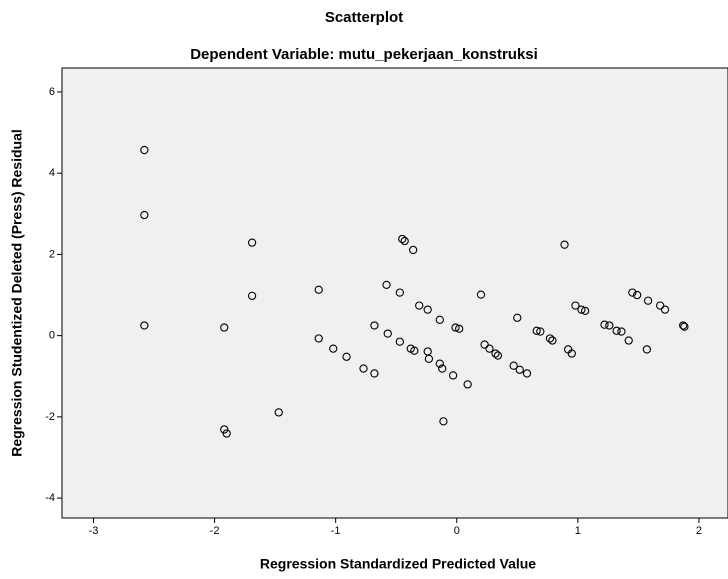  What do you see at coordinates (52, 336) in the screenshot?
I see `y-tick-label: 0` at bounding box center [52, 336].